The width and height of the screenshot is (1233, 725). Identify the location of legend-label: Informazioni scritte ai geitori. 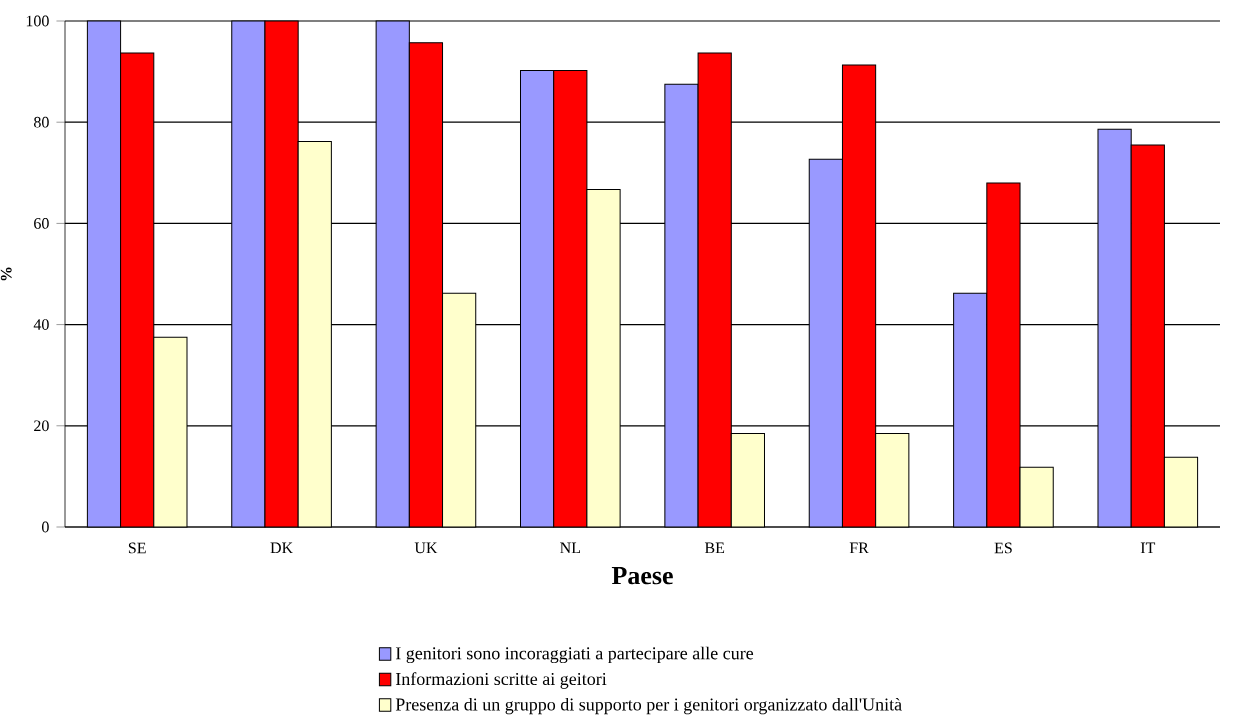
(501, 680).